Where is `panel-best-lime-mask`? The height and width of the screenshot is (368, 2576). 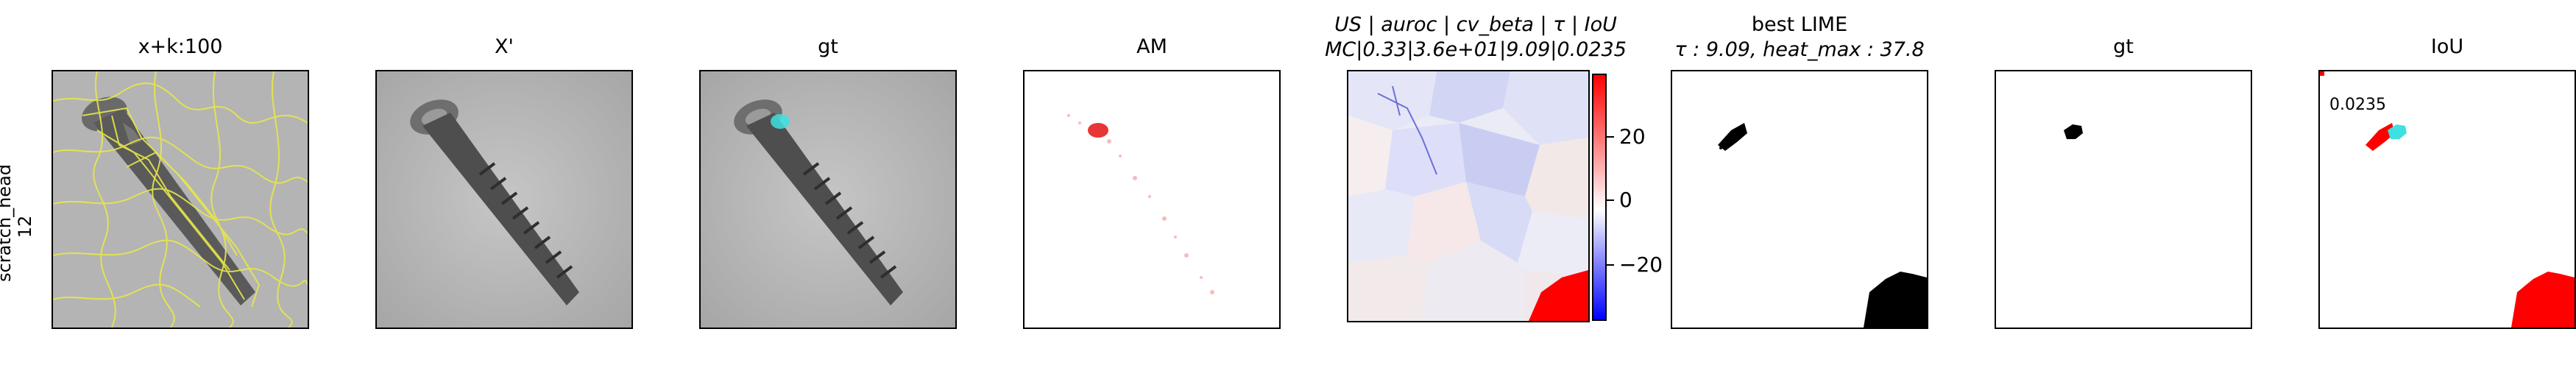
panel-best-lime-mask is located at coordinates (1799, 200).